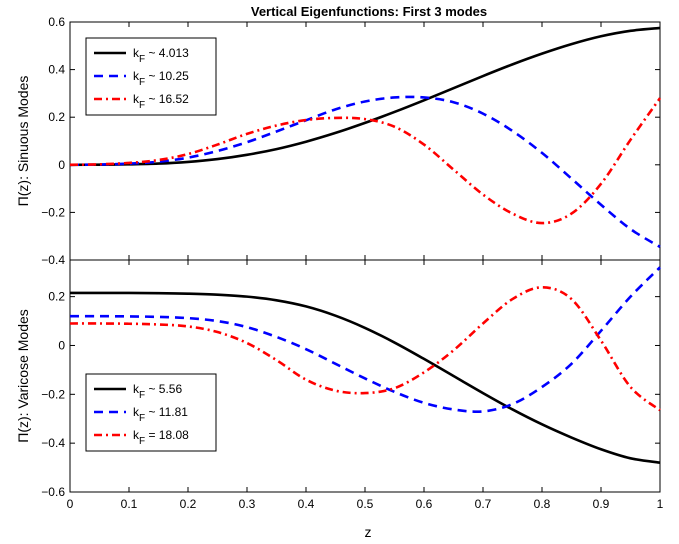 The image size is (679, 544). What do you see at coordinates (660, 504) in the screenshot?
I see `x-tick-label: 1` at bounding box center [660, 504].